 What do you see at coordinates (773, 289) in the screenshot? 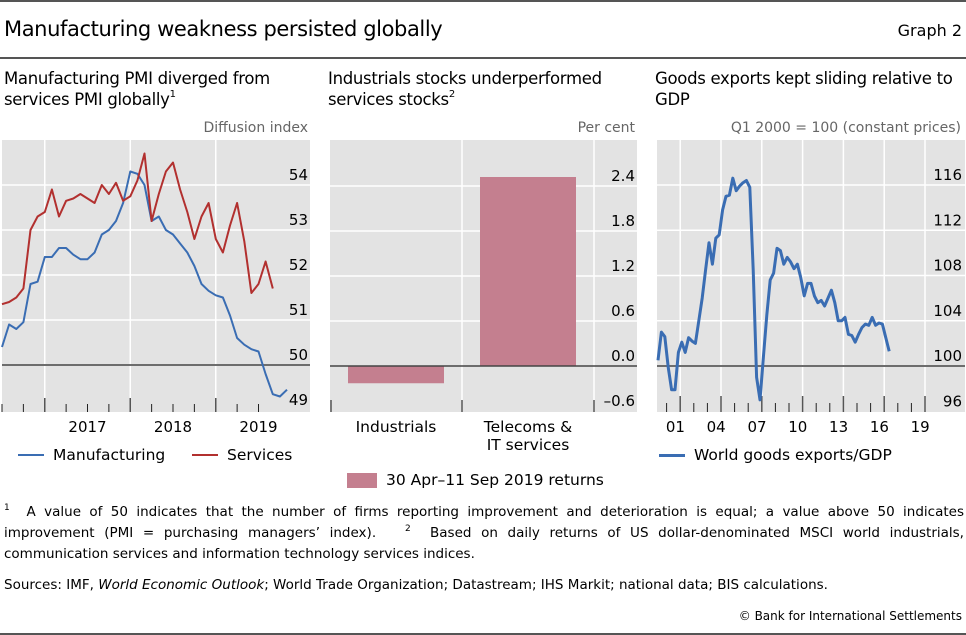
I see `series-line-world-goods-exports-gdp` at bounding box center [773, 289].